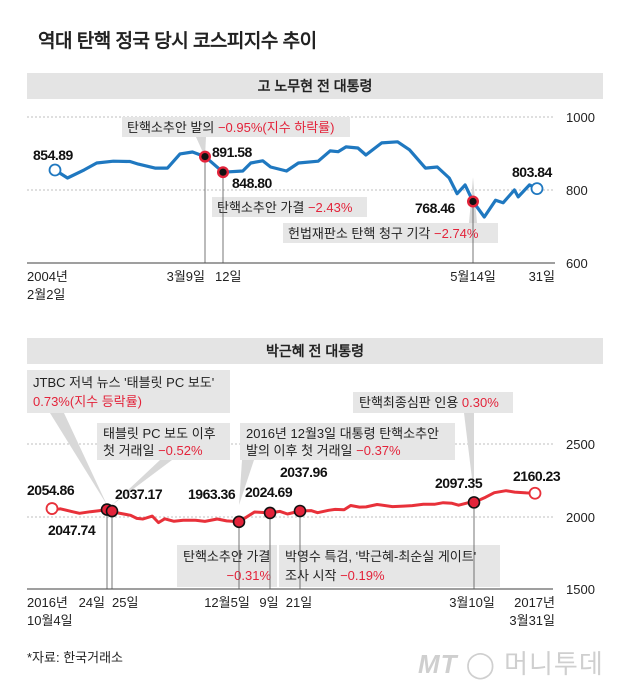 Image resolution: width=620 pixels, height=686 pixels. Describe the element at coordinates (87, 401) in the screenshot. I see `annotation-change: 0.73%(지수 등락률)` at that location.